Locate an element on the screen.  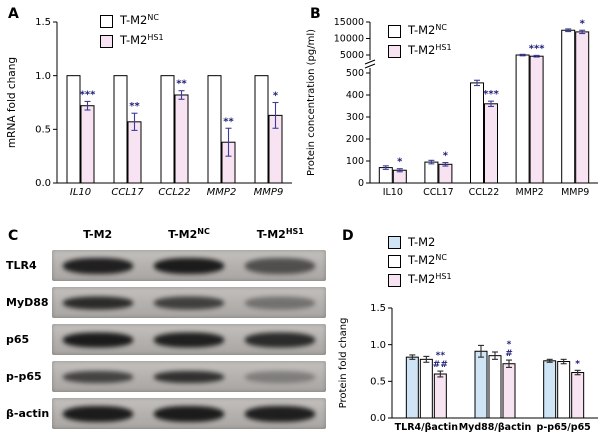
category-label: TLR4/βactin is located at coordinates (427, 427).